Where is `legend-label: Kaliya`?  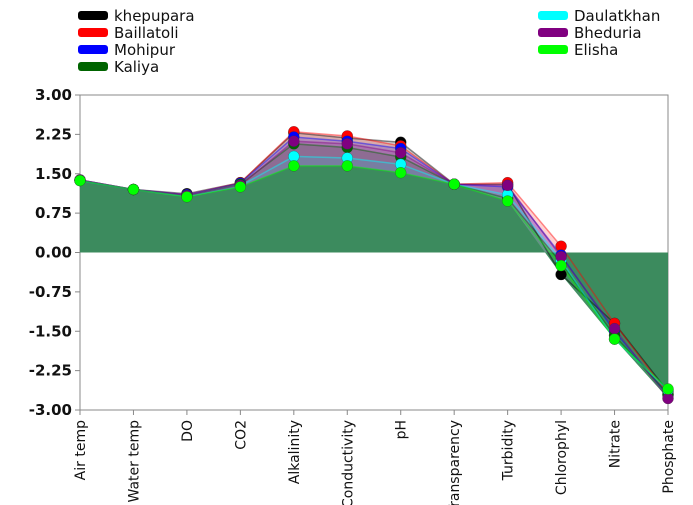
legend-label: Kaliya is located at coordinates (136, 67).